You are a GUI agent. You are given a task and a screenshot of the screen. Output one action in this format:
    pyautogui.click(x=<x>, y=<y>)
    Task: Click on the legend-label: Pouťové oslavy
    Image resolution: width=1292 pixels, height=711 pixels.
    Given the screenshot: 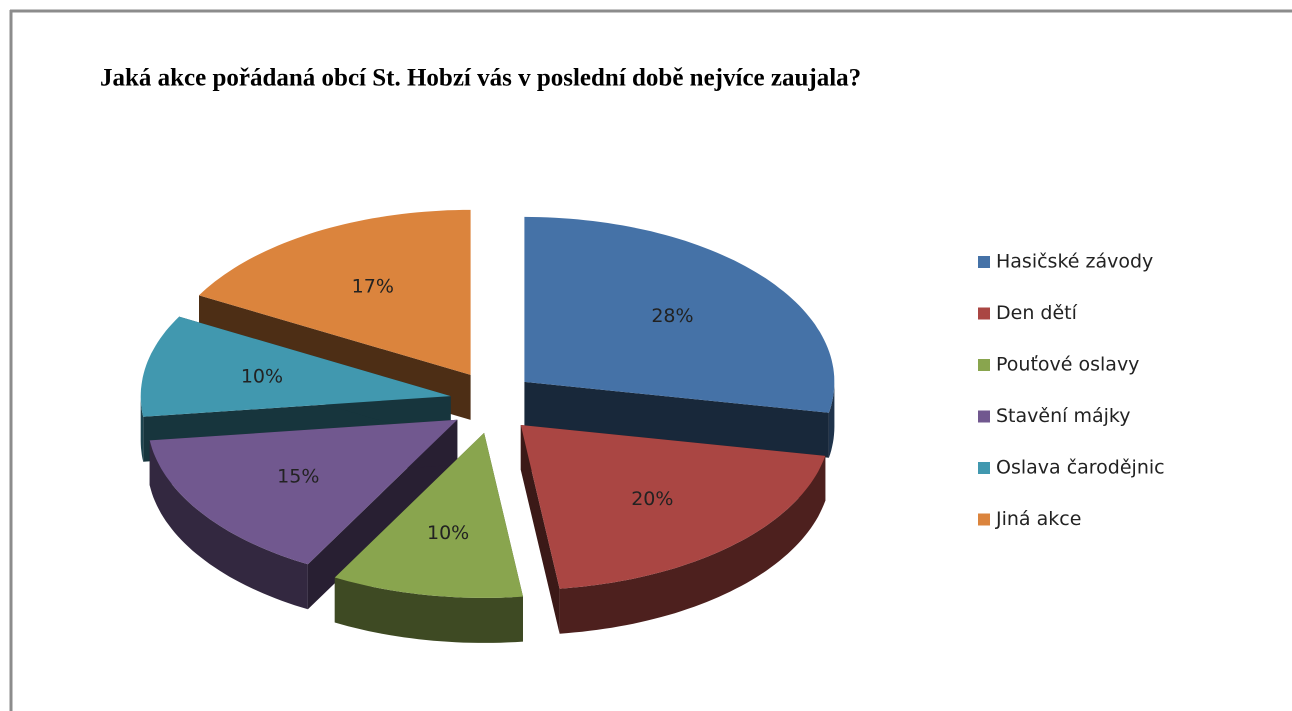 What is the action you would take?
    pyautogui.click(x=1067, y=365)
    